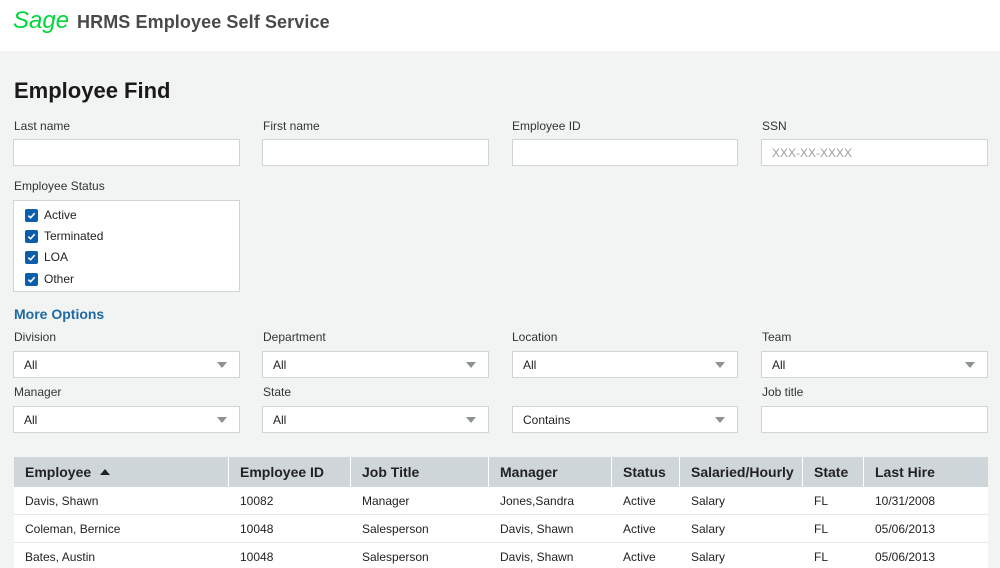 The width and height of the screenshot is (1000, 568). What do you see at coordinates (35, 337) in the screenshot?
I see `division-label: Division` at bounding box center [35, 337].